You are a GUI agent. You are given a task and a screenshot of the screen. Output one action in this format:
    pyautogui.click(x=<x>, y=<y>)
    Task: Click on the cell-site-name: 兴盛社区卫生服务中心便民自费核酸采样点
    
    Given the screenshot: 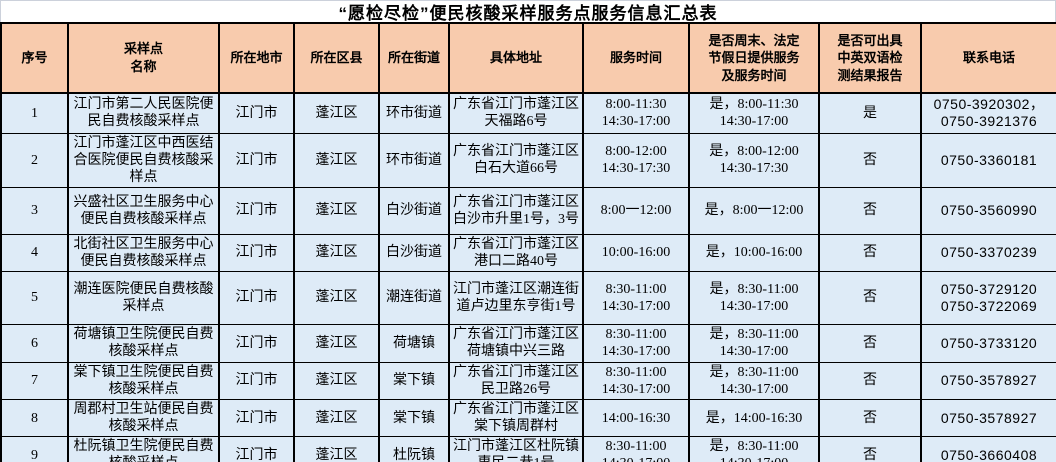 What is the action you would take?
    pyautogui.click(x=143, y=210)
    